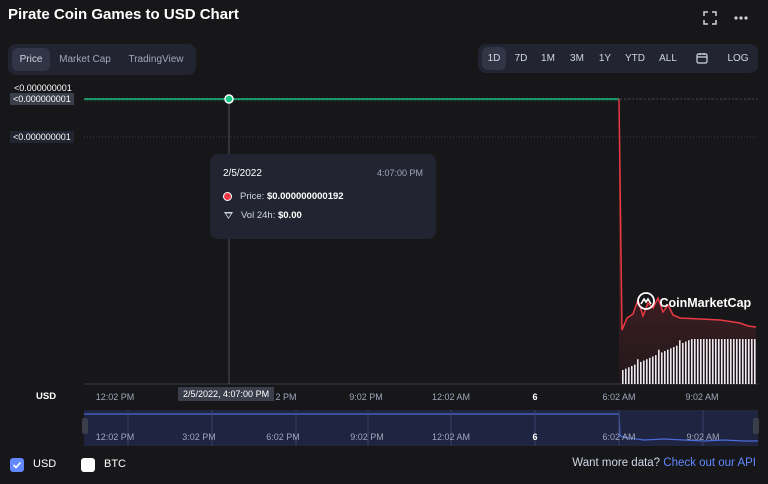 The image size is (768, 484). Describe the element at coordinates (619, 437) in the screenshot. I see `nav-tick: 6:02 AM` at that location.